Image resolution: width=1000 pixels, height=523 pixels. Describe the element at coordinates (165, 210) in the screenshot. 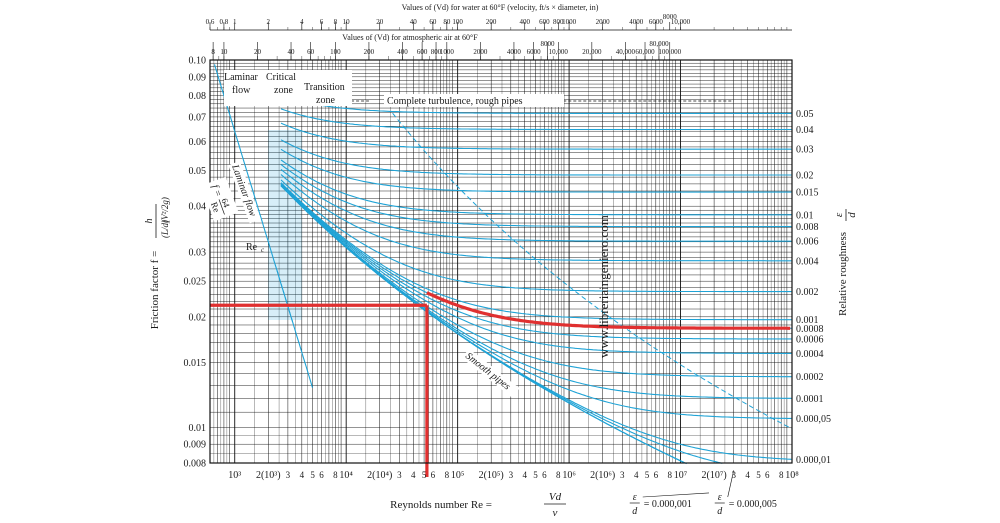

I see `y-axis-title-den-right: (V²/2g)` at that location.